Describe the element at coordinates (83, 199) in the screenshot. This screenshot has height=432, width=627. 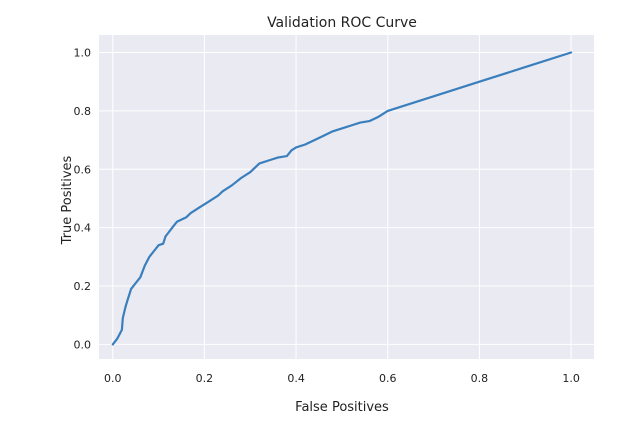
I see `y-axis-ticks: 0.0 0.2 0.4 0.6 0.8 1.0` at that location.